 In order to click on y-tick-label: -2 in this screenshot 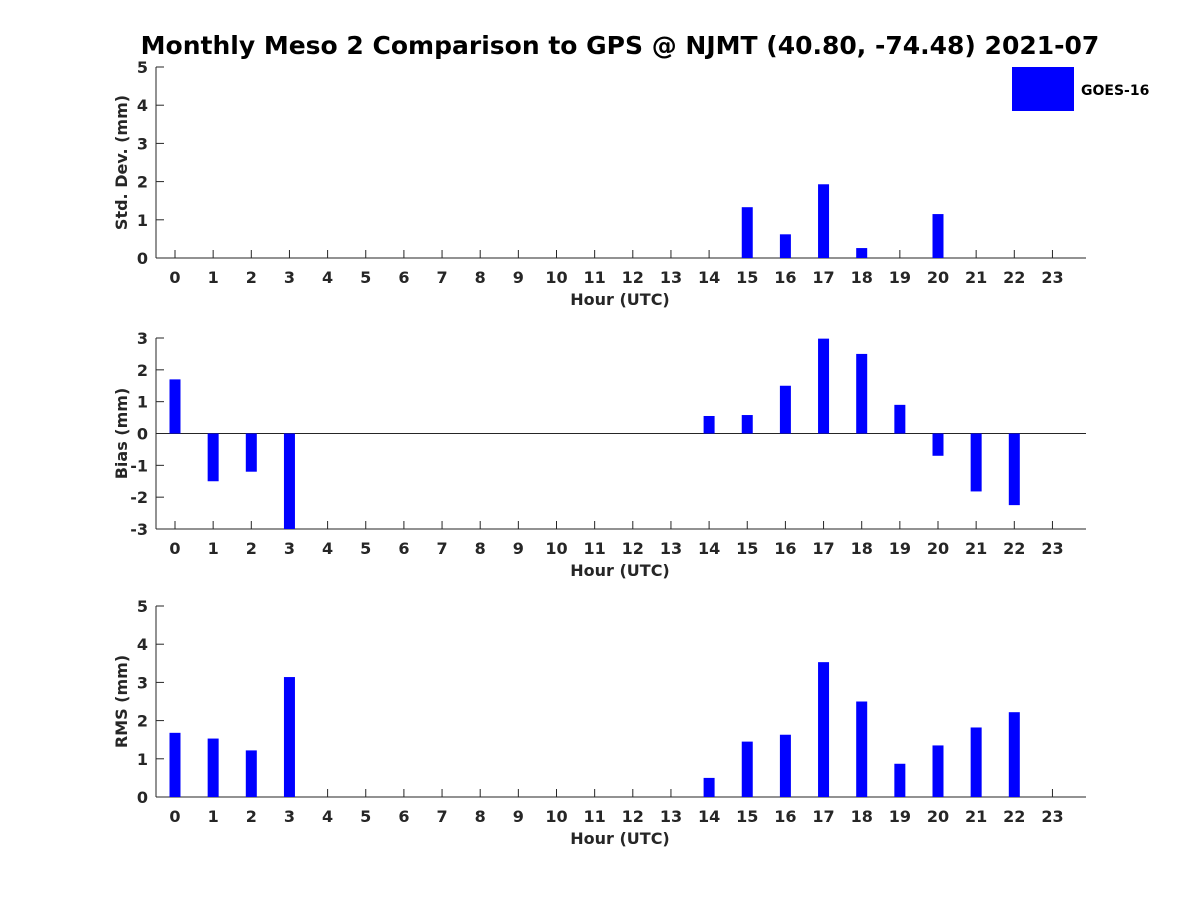, I will do `click(139, 497)`.